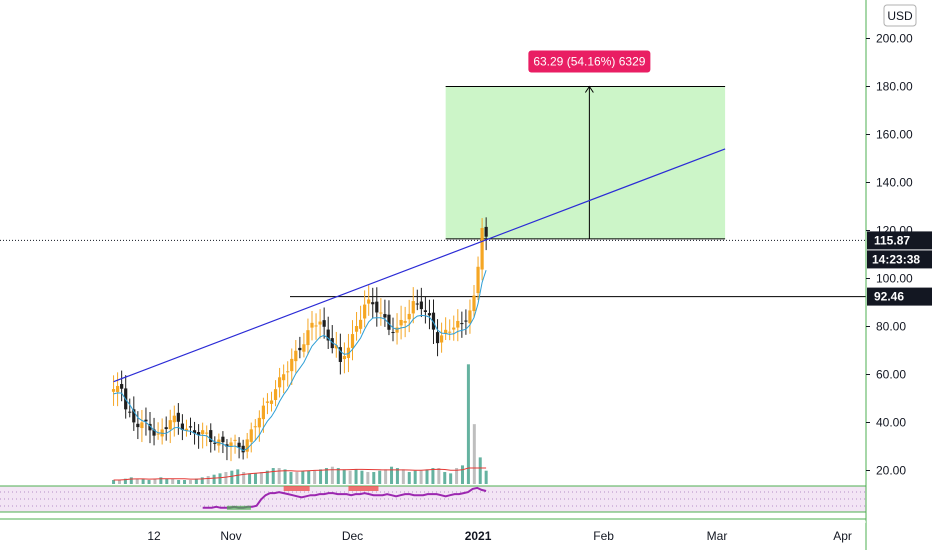  I want to click on y-tick-label: 160.00, so click(894, 135).